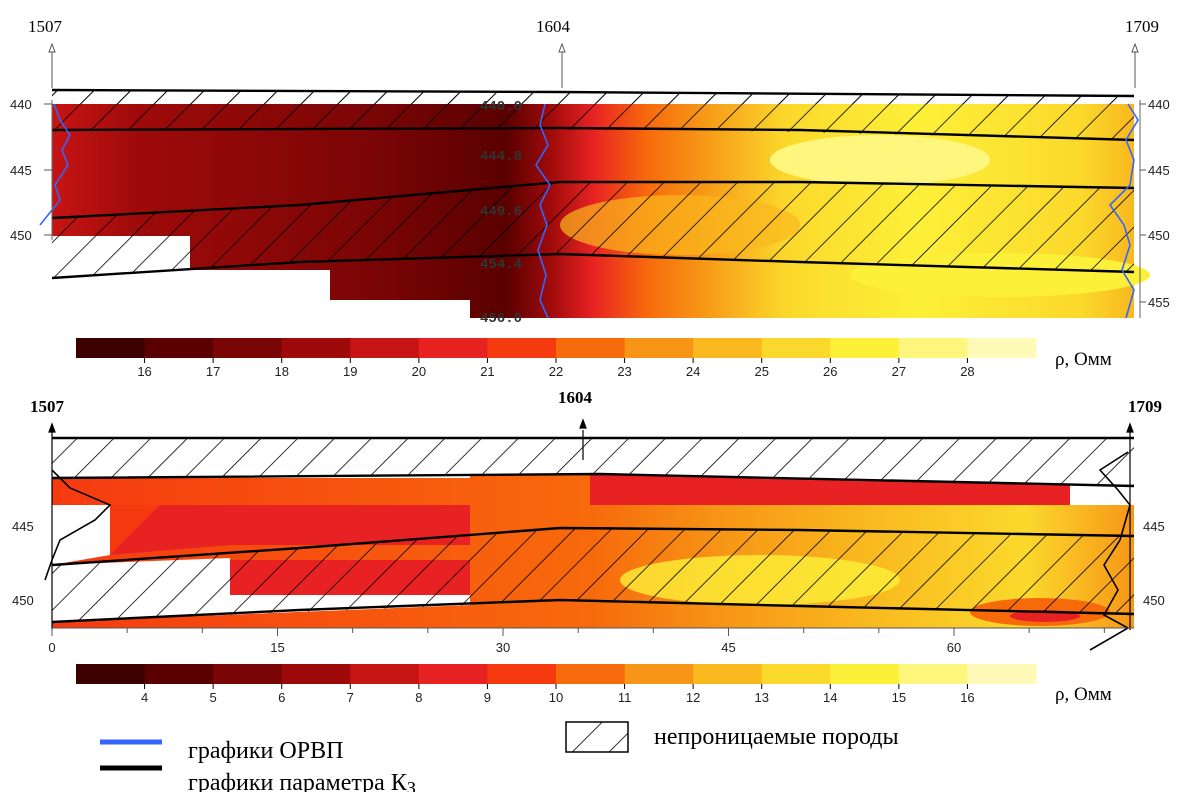 This screenshot has width=1181, height=792. I want to click on top-well-1507: 1507, so click(45, 26).